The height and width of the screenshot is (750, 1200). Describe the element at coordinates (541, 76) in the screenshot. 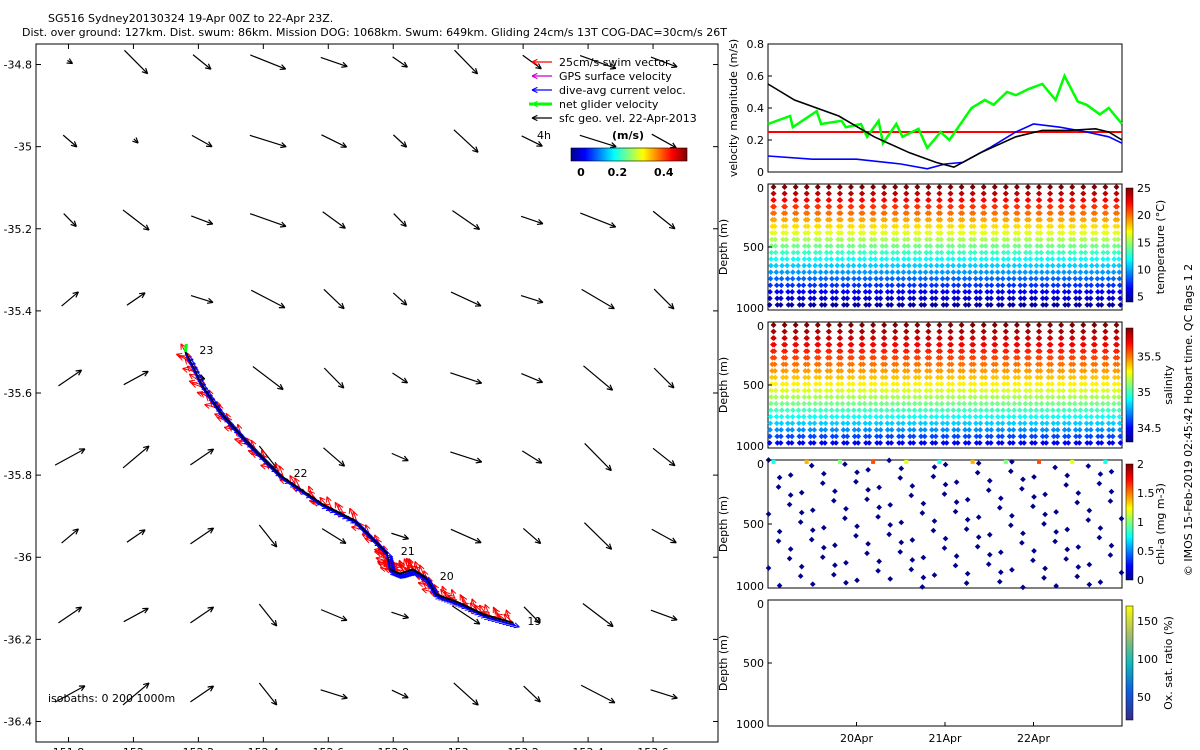

I see `legend-swatch-gps` at that location.